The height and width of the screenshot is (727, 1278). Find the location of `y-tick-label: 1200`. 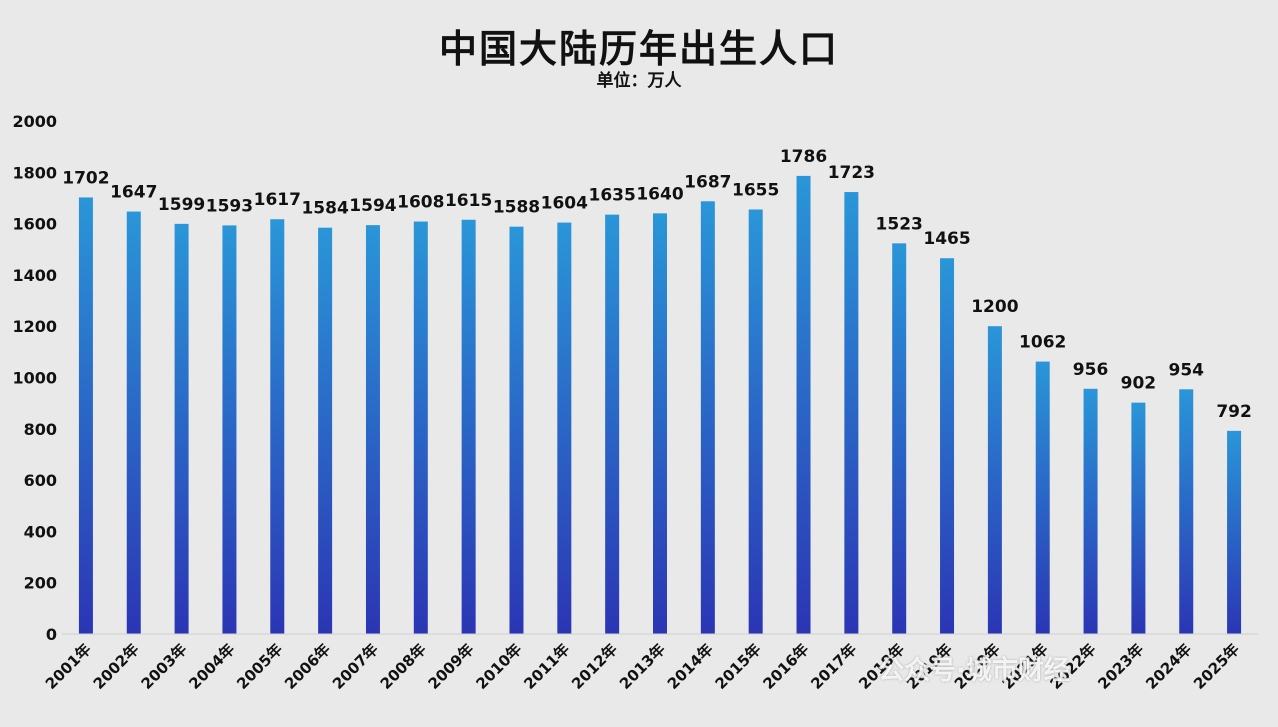

y-tick-label: 1200 is located at coordinates (34, 326).